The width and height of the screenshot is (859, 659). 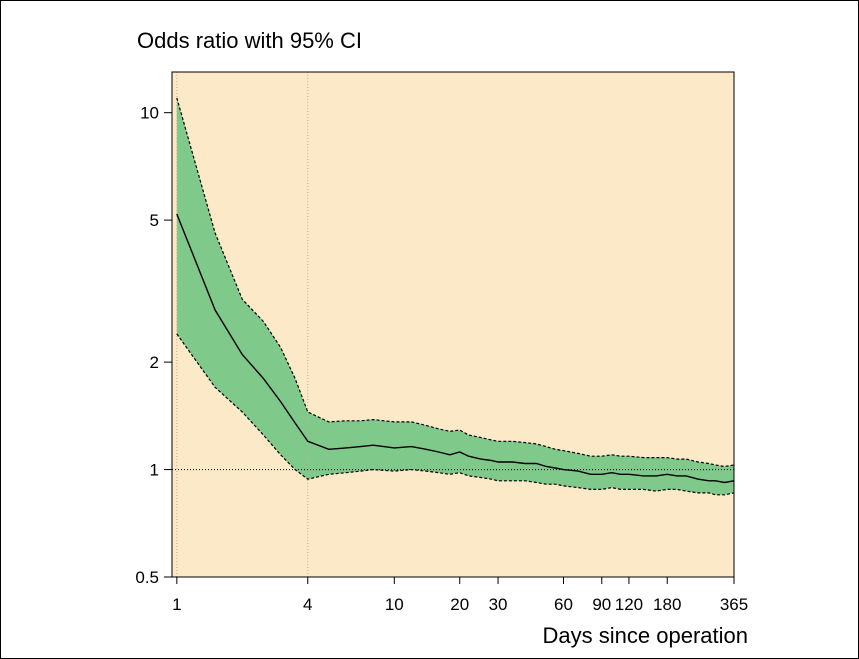 What do you see at coordinates (601, 604) in the screenshot?
I see `x-tick-label: 90` at bounding box center [601, 604].